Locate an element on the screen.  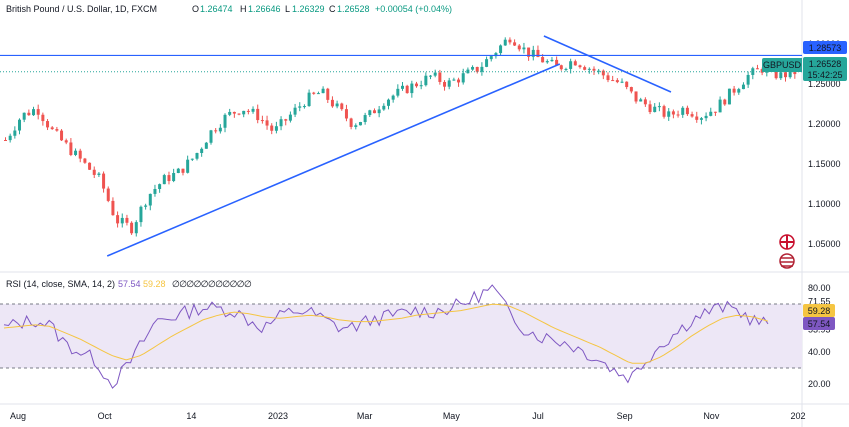
price-tick-label: 1.20000 is located at coordinates (824, 124).